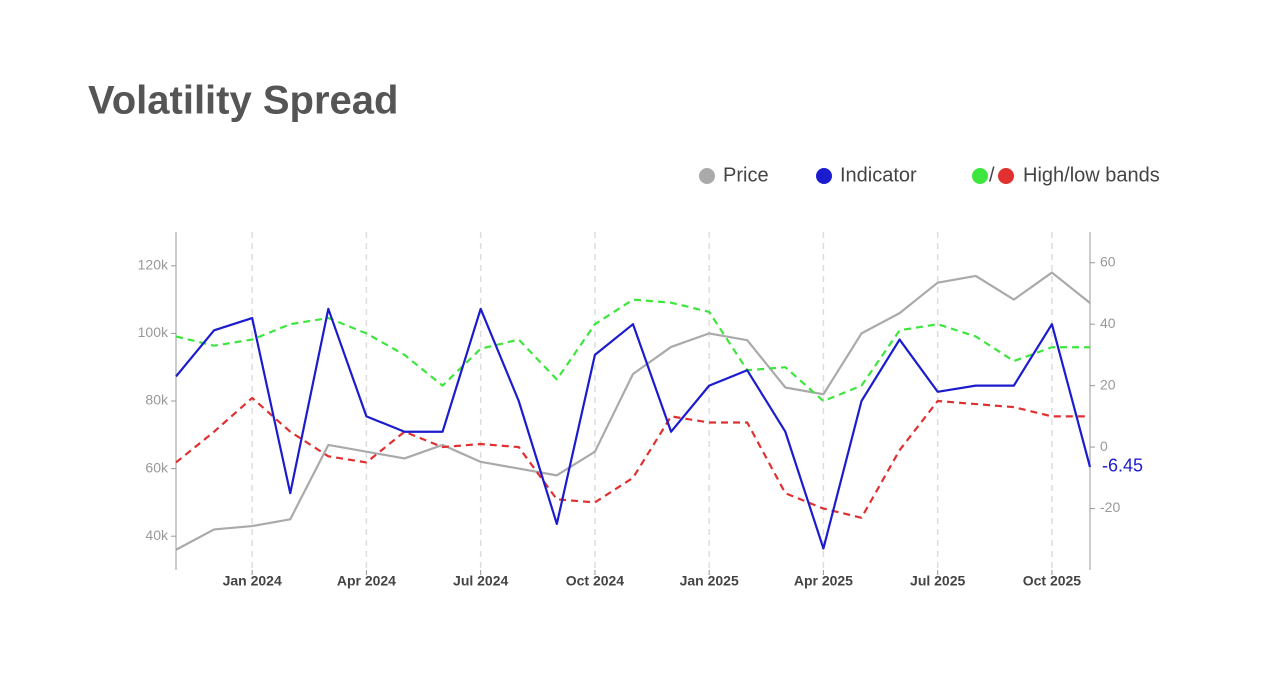 Image resolution: width=1280 pixels, height=692 pixels. Describe the element at coordinates (243, 101) in the screenshot. I see `chart-title: Volatility Spread` at that location.